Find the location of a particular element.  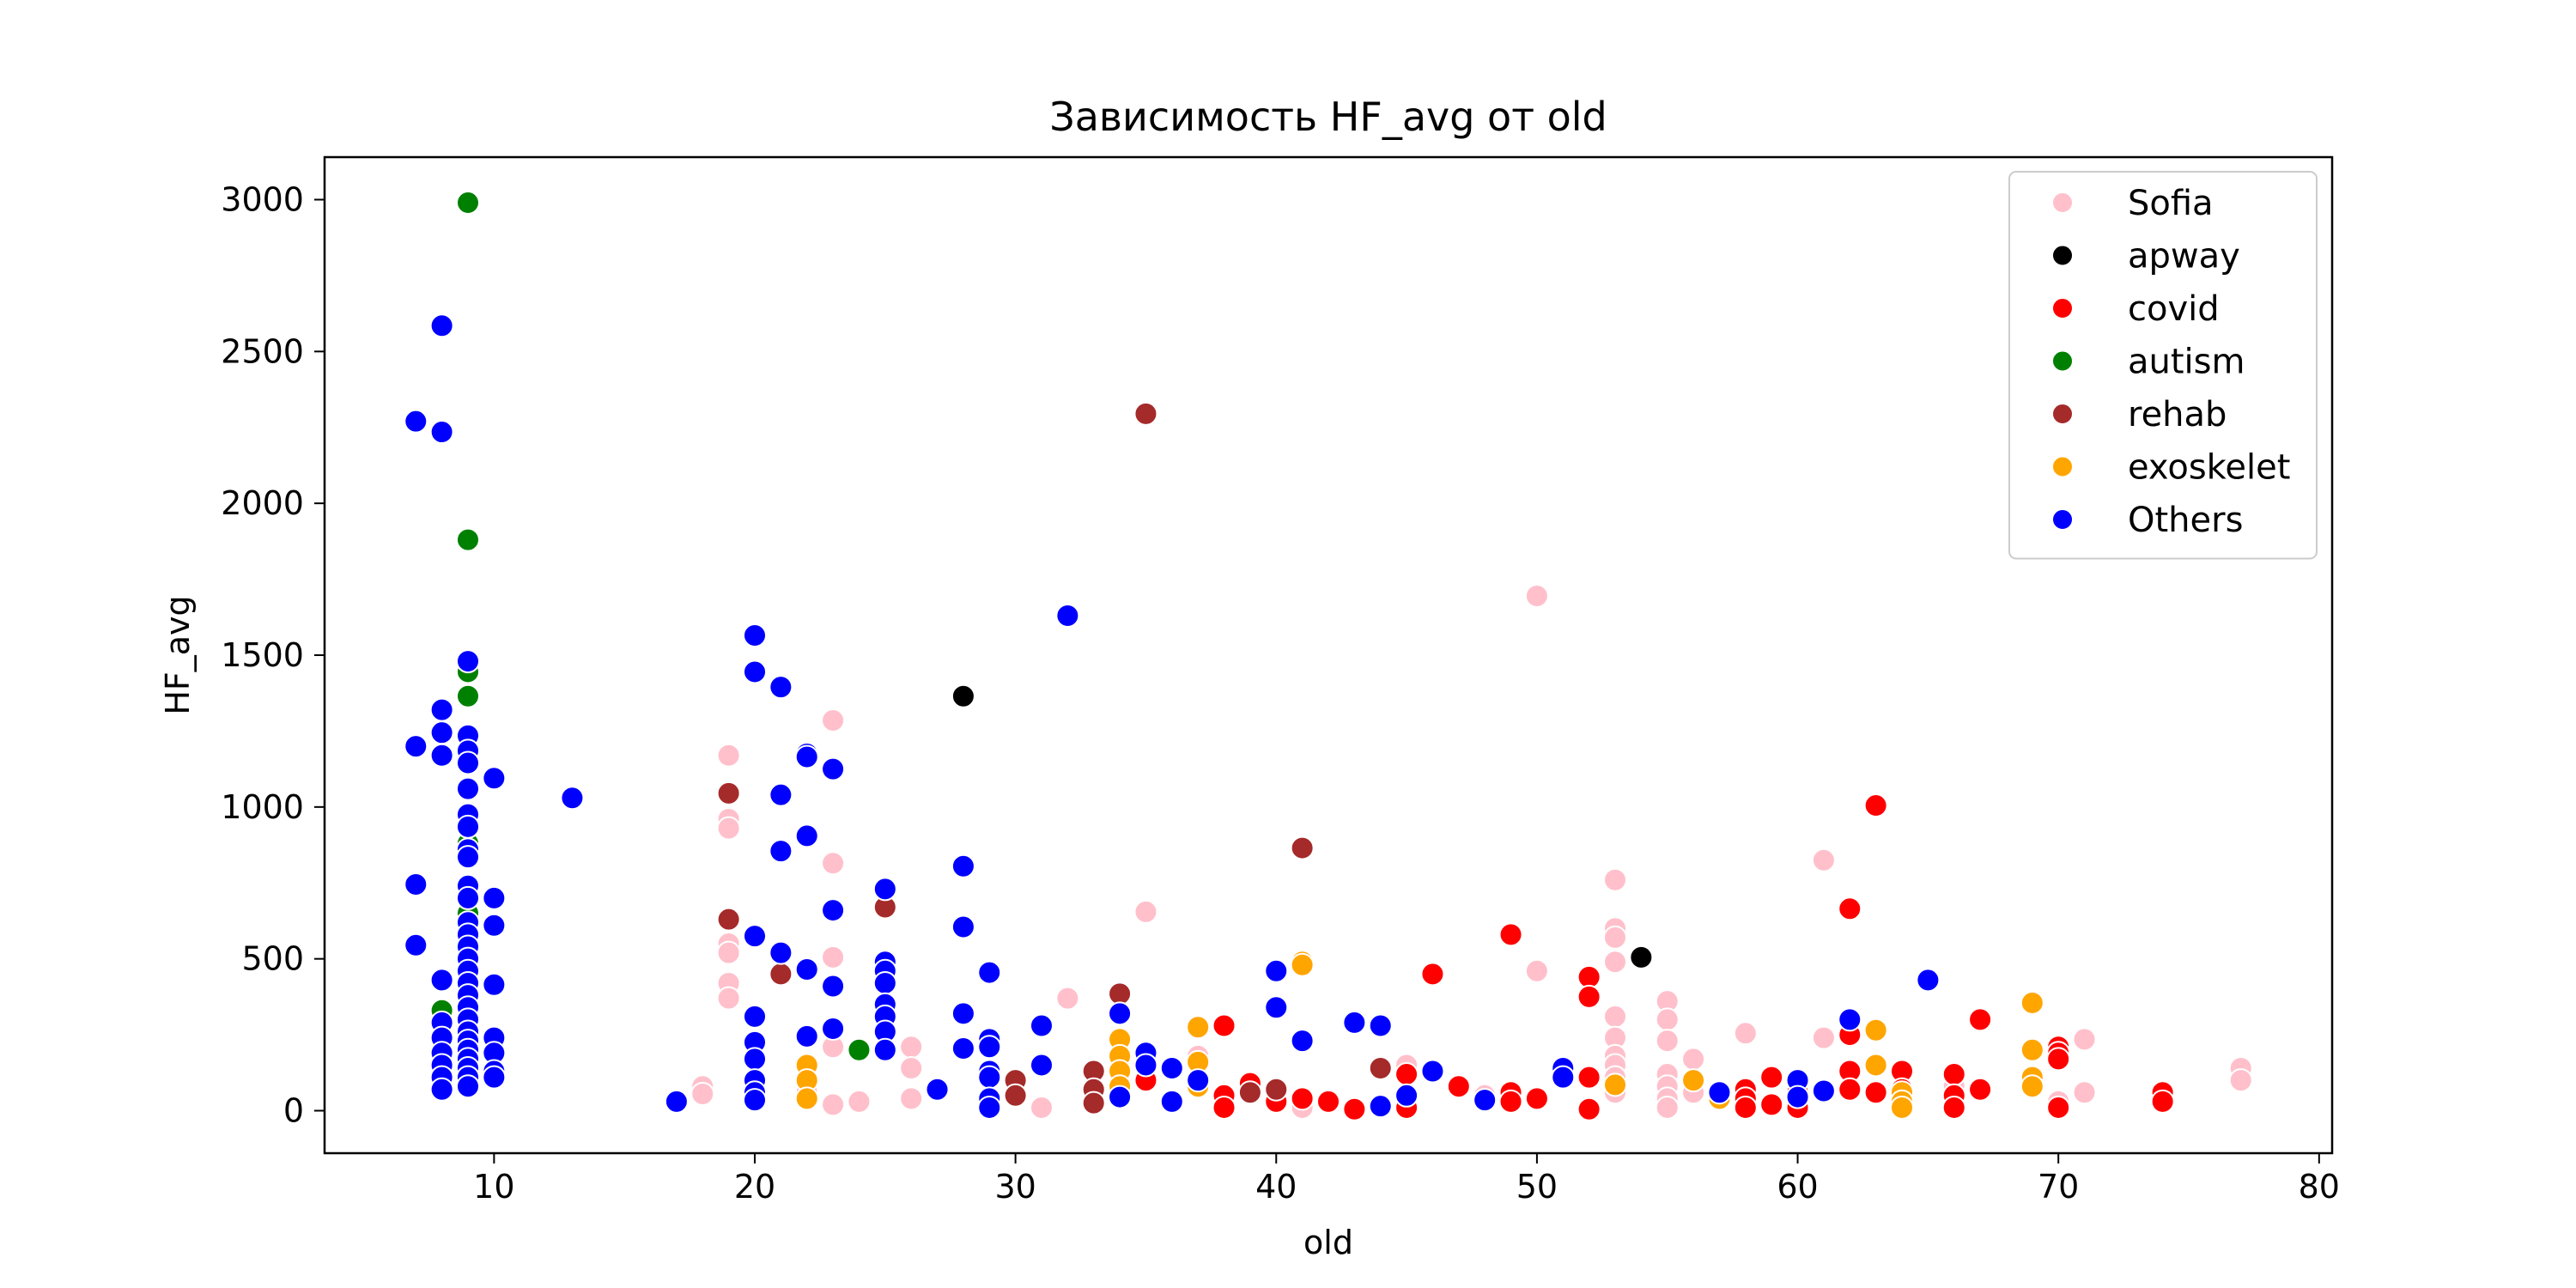

series-rehab-points is located at coordinates (1054, 758).